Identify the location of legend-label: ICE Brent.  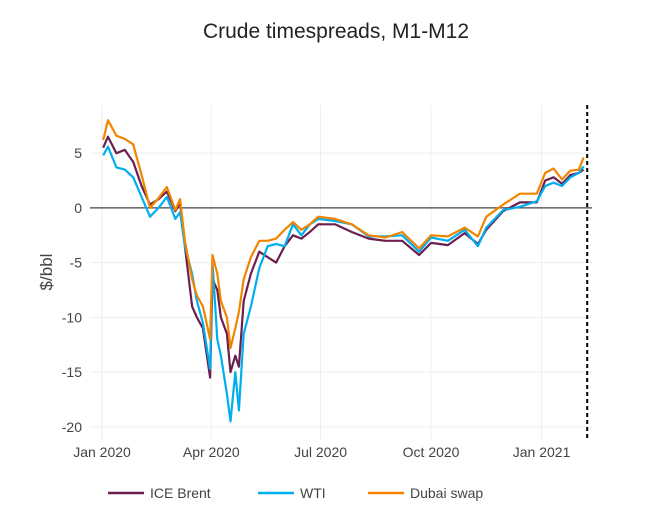
(180, 493).